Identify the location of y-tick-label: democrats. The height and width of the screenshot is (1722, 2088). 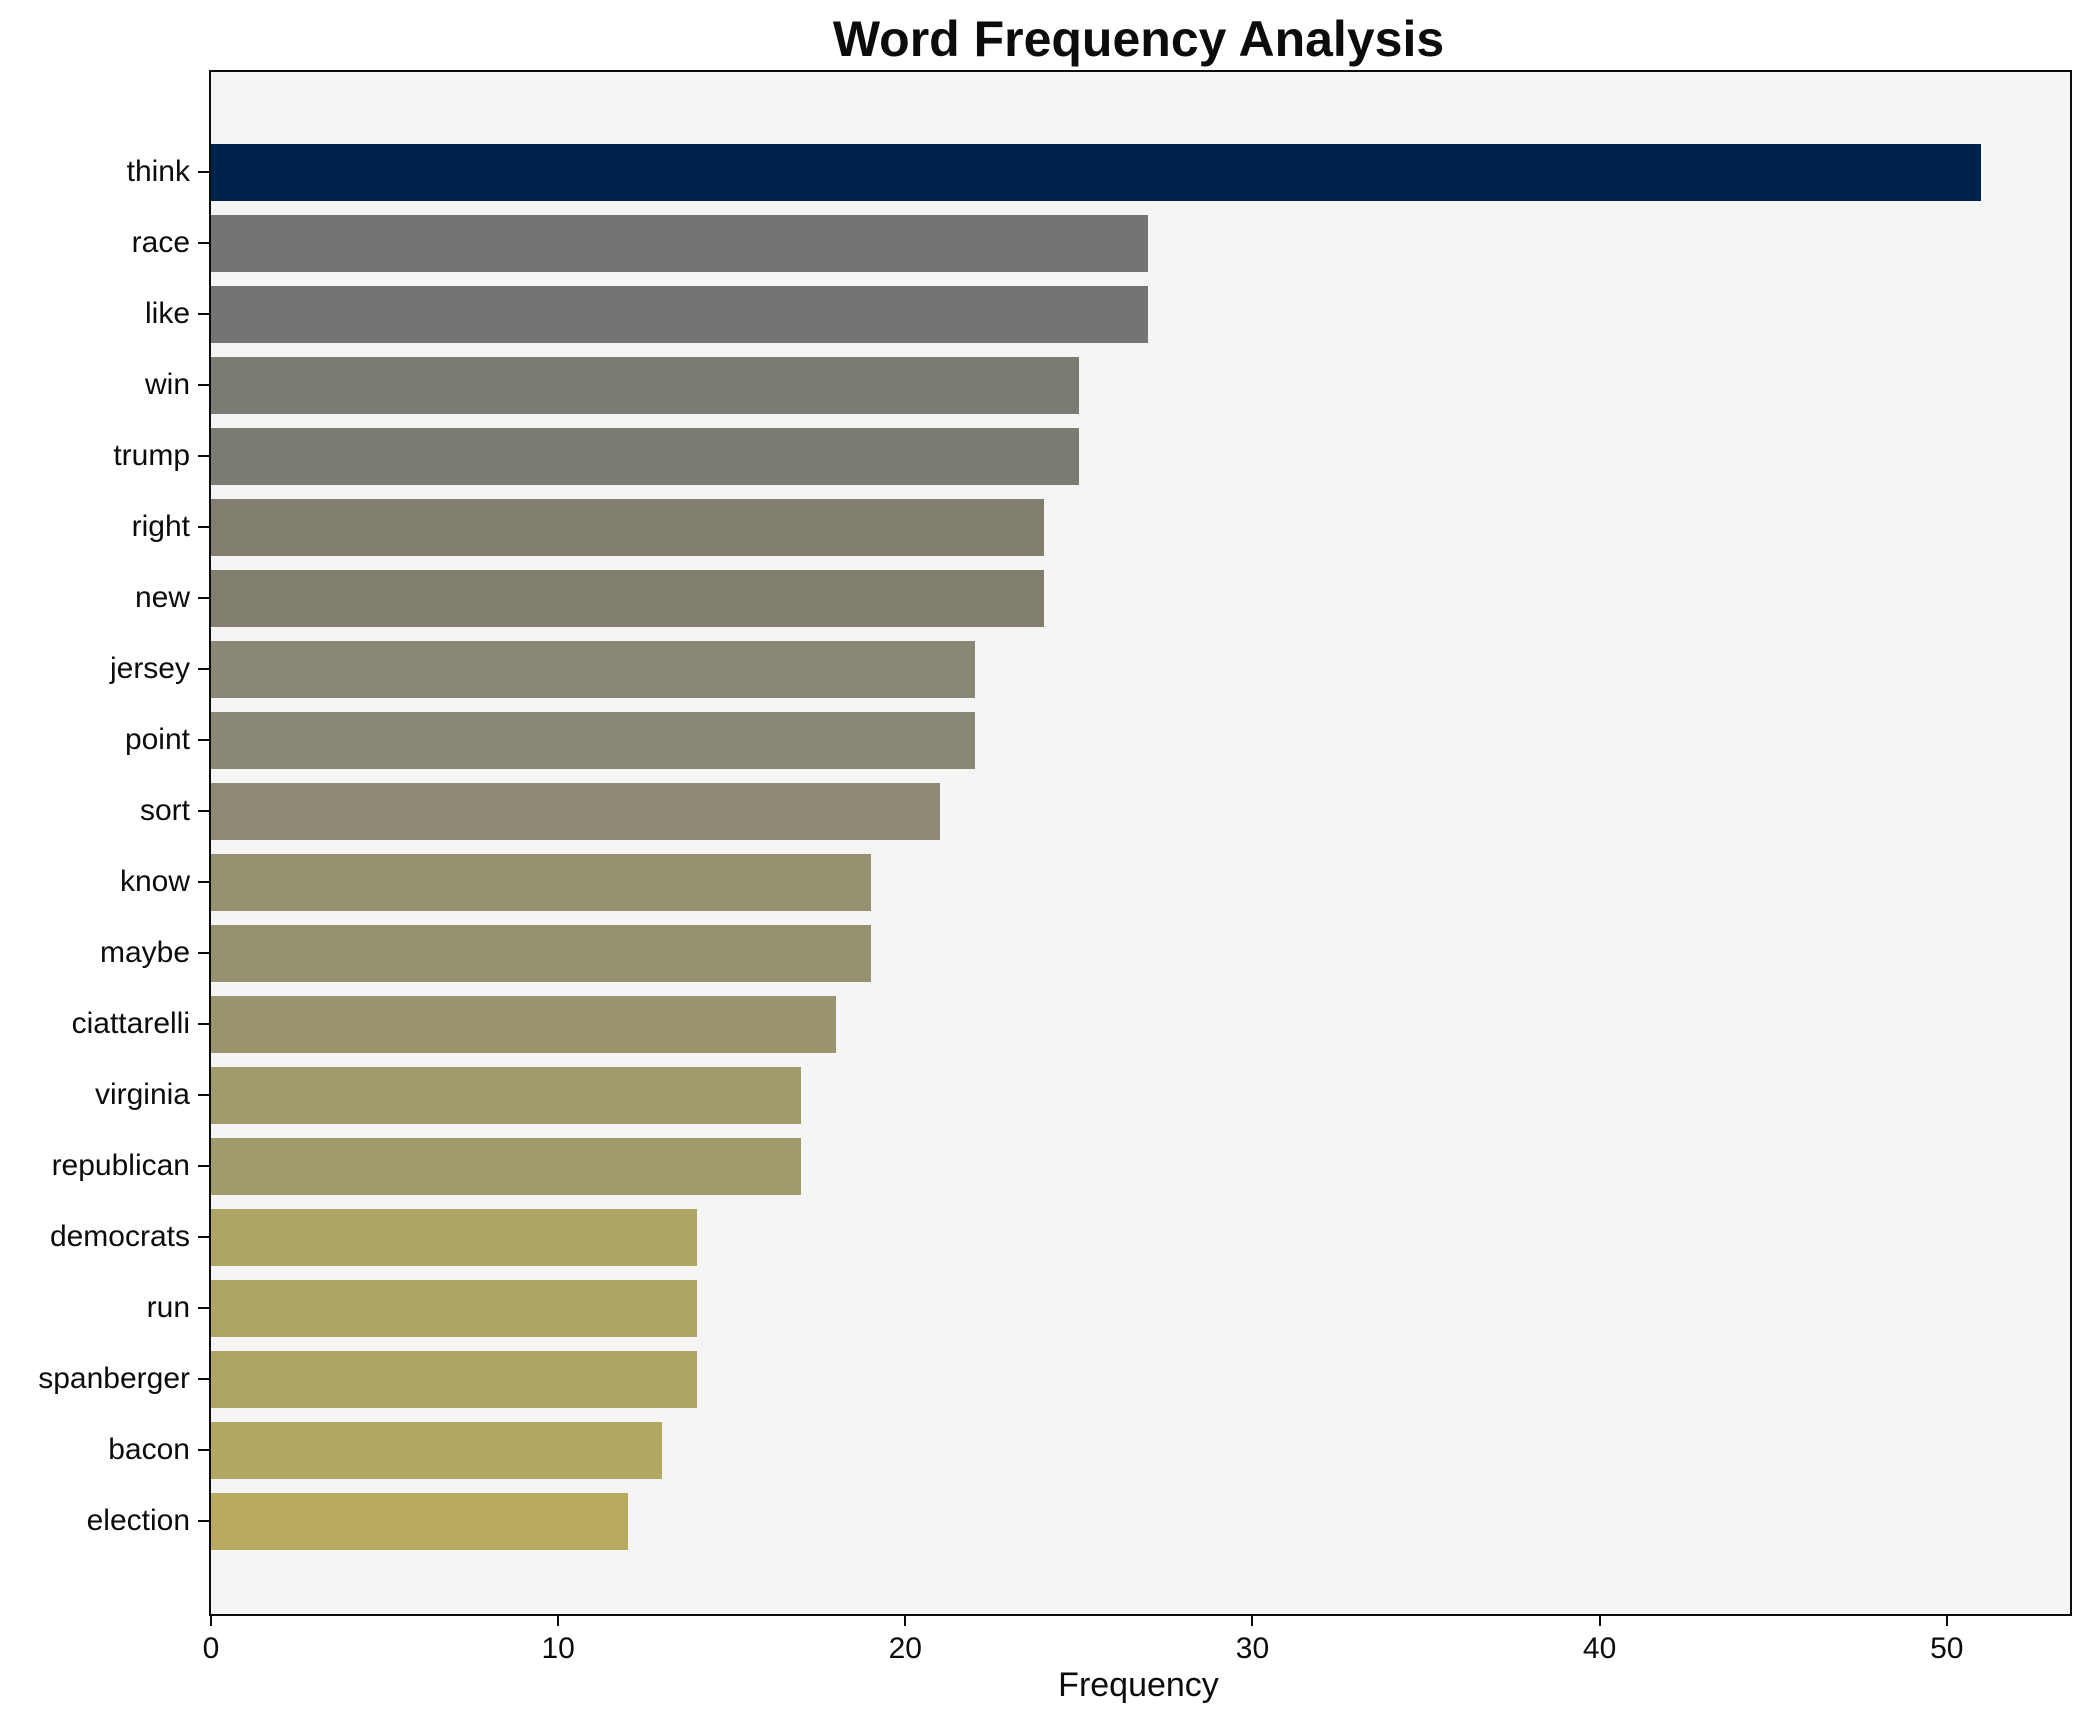
(119, 1236).